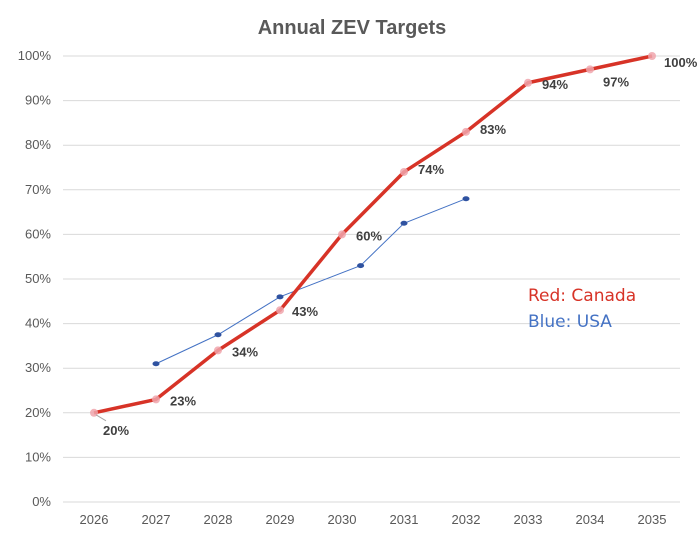 The image size is (700, 545). I want to click on x-tick-label: 2028, so click(218, 519).